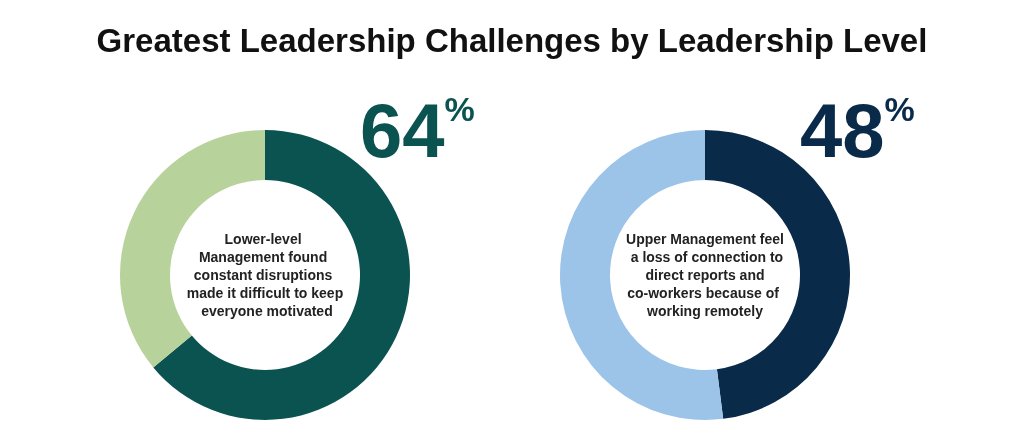 The height and width of the screenshot is (443, 1024). What do you see at coordinates (417, 130) in the screenshot?
I see `data-label: 64%` at bounding box center [417, 130].